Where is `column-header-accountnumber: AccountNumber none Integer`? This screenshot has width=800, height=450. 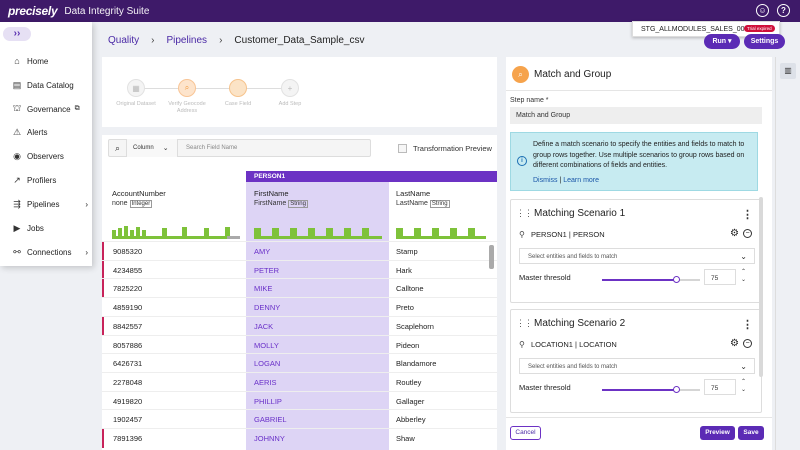
column-header-accountnumber: AccountNumber none Integer is located at coordinates (139, 198).